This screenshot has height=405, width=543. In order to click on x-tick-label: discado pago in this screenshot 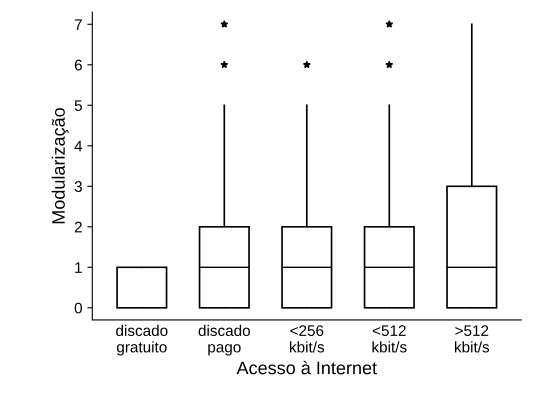, I will do `click(224, 340)`.